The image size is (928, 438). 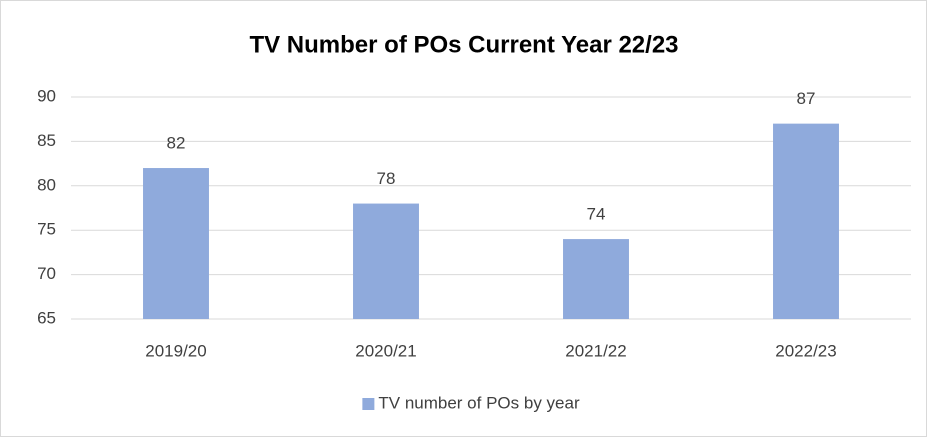 I want to click on x-tick-label: 2019/20, so click(x=175, y=350).